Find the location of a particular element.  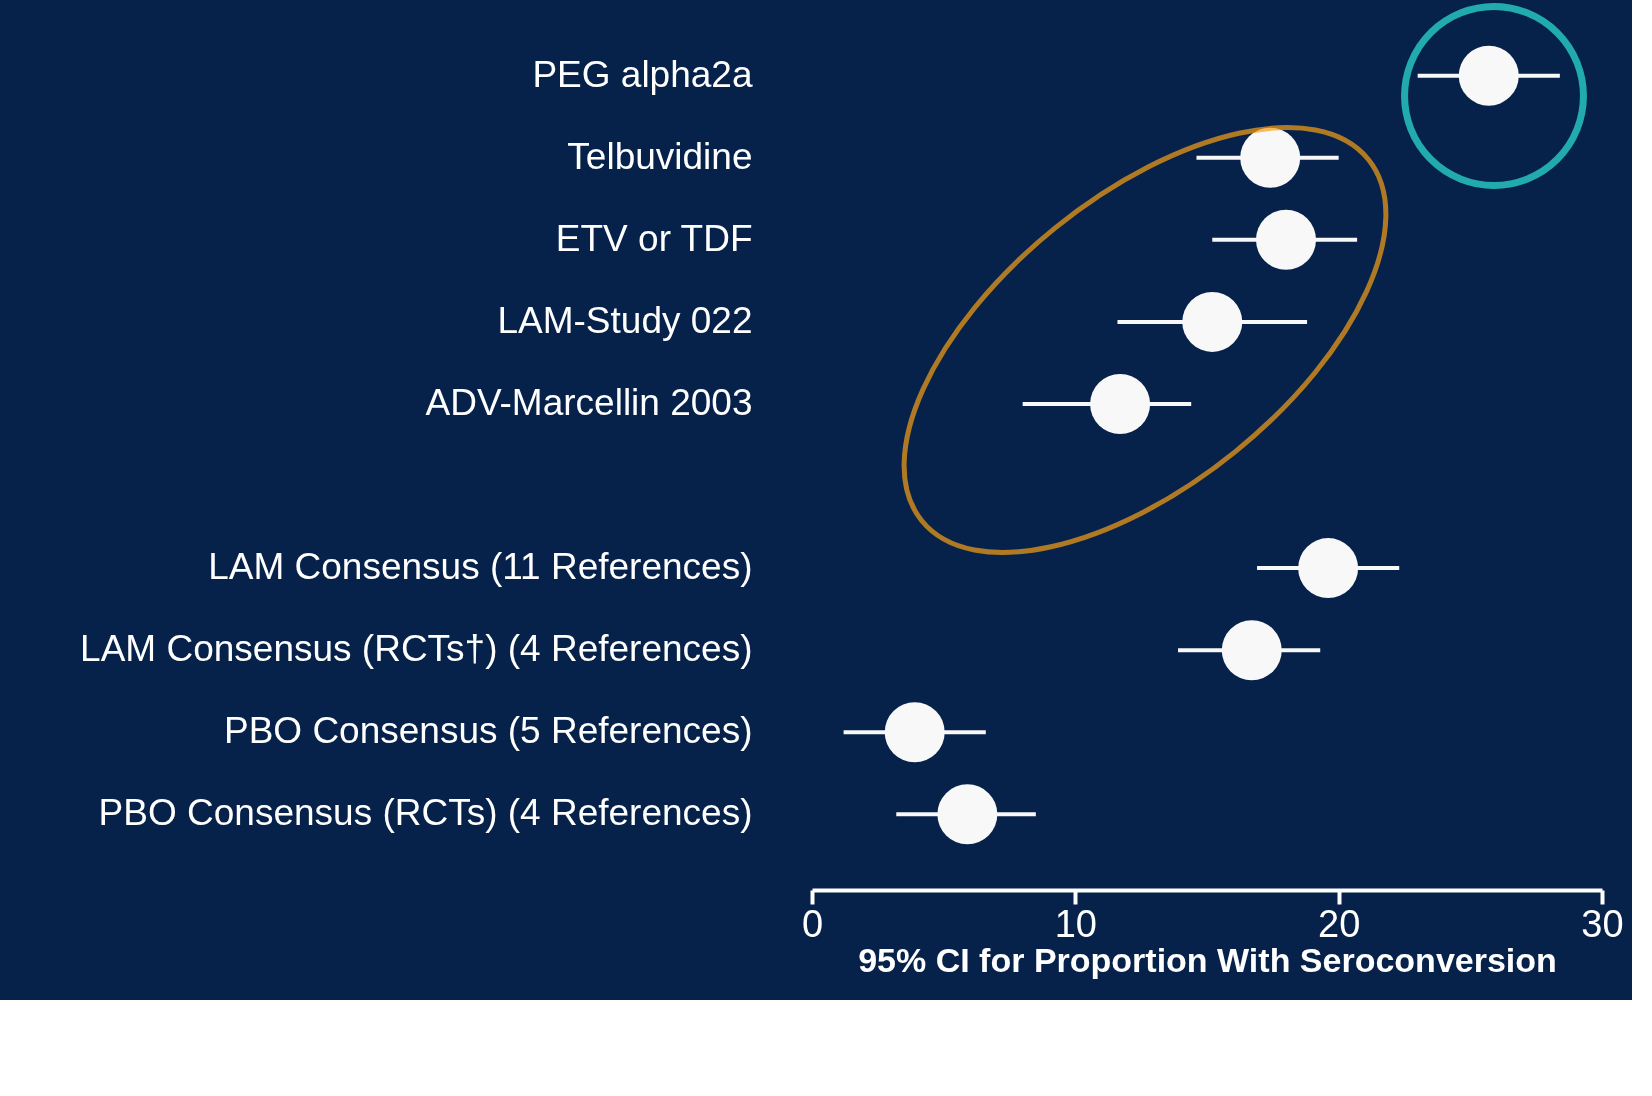

y-tick-label: PBO Consensus (5 References) is located at coordinates (488, 731).